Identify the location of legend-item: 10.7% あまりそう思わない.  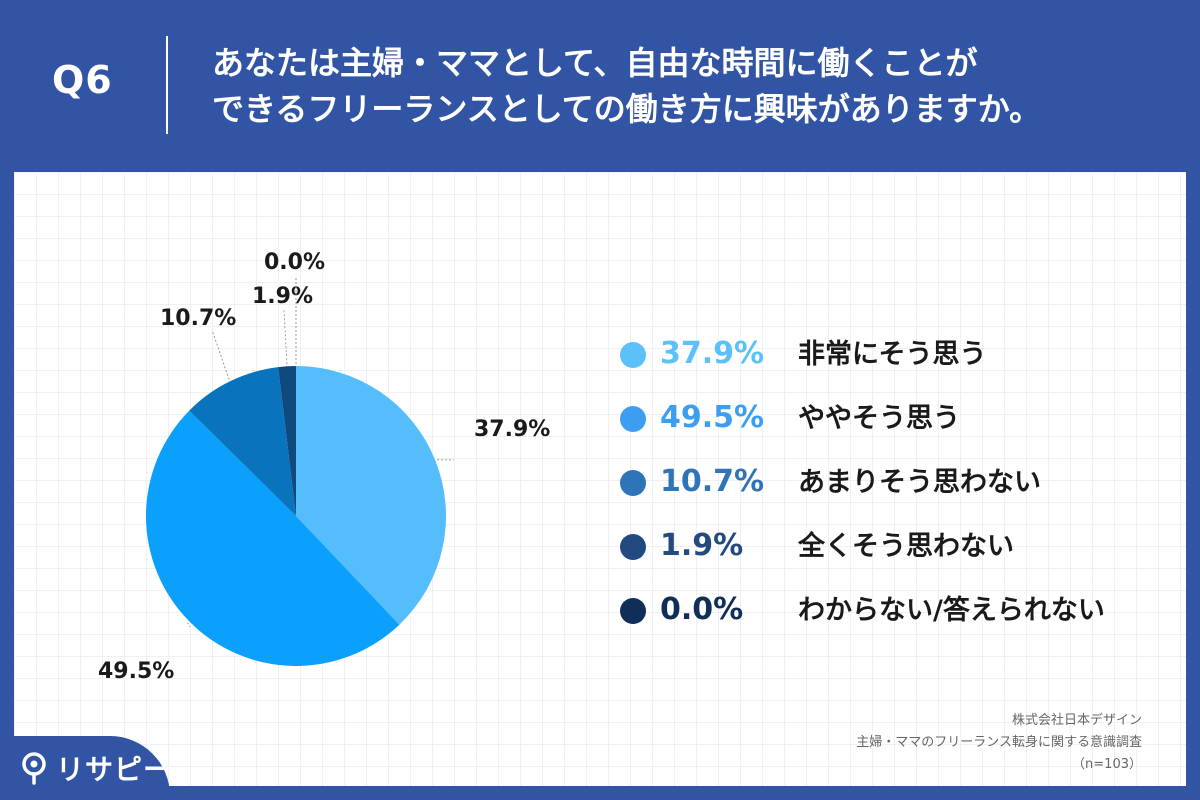
(900, 494).